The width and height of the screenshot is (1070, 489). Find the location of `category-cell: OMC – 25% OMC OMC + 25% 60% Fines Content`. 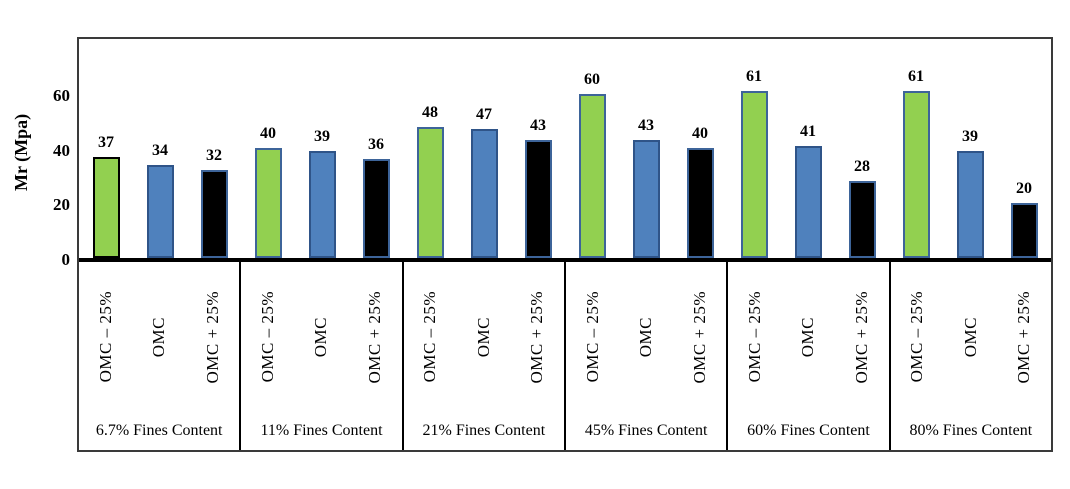

category-cell: OMC – 25% OMC OMC + 25% 60% Fines Content is located at coordinates (809, 356).